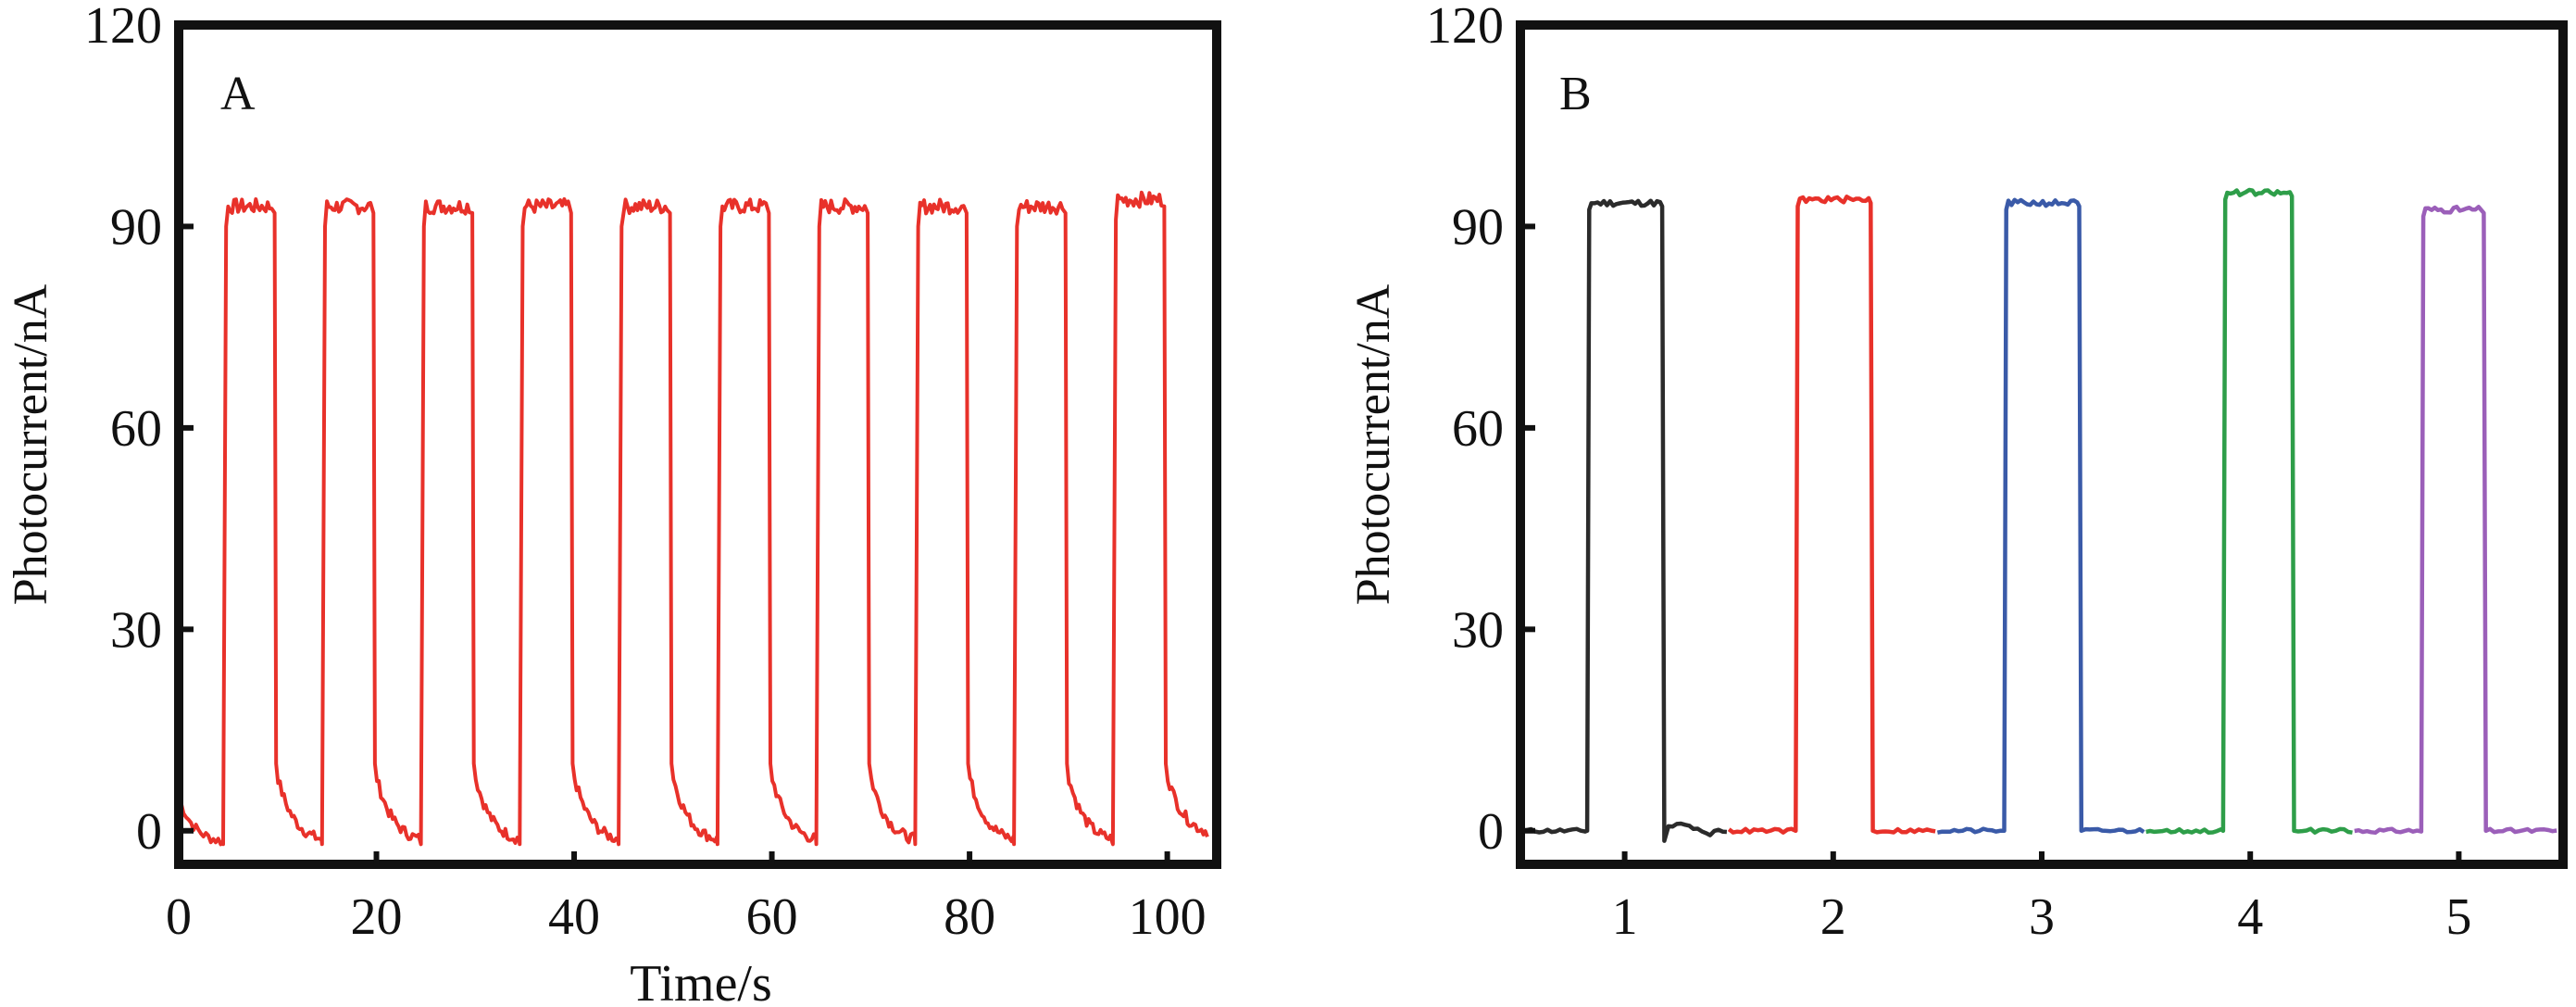  What do you see at coordinates (136, 227) in the screenshot?
I see `panel-a-y-tick-label: 90` at bounding box center [136, 227].